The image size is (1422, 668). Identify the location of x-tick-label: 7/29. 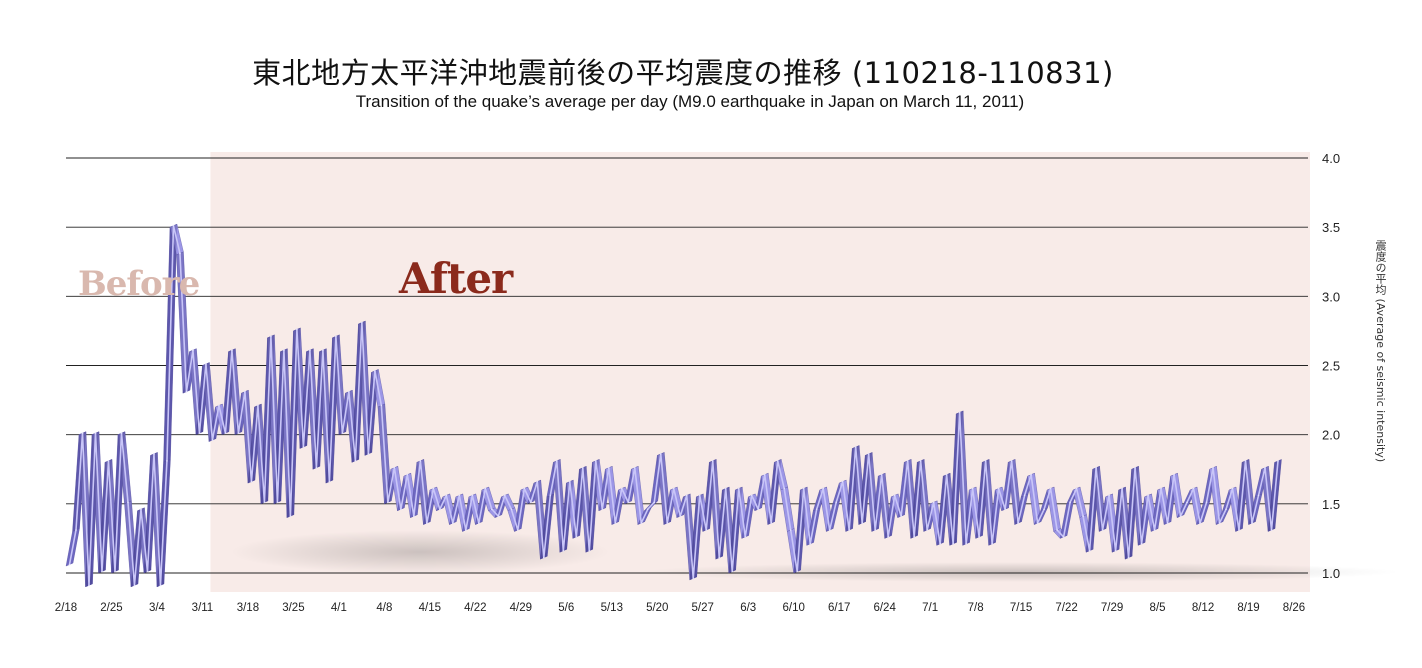
(1112, 608).